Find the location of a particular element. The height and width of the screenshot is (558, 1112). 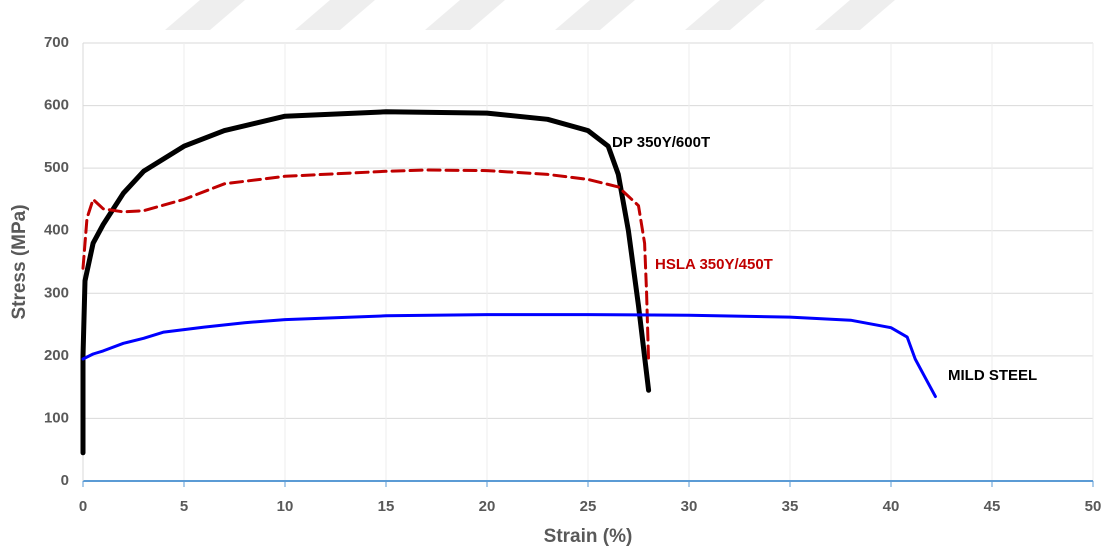

x-tick-label: 5 is located at coordinates (184, 506).